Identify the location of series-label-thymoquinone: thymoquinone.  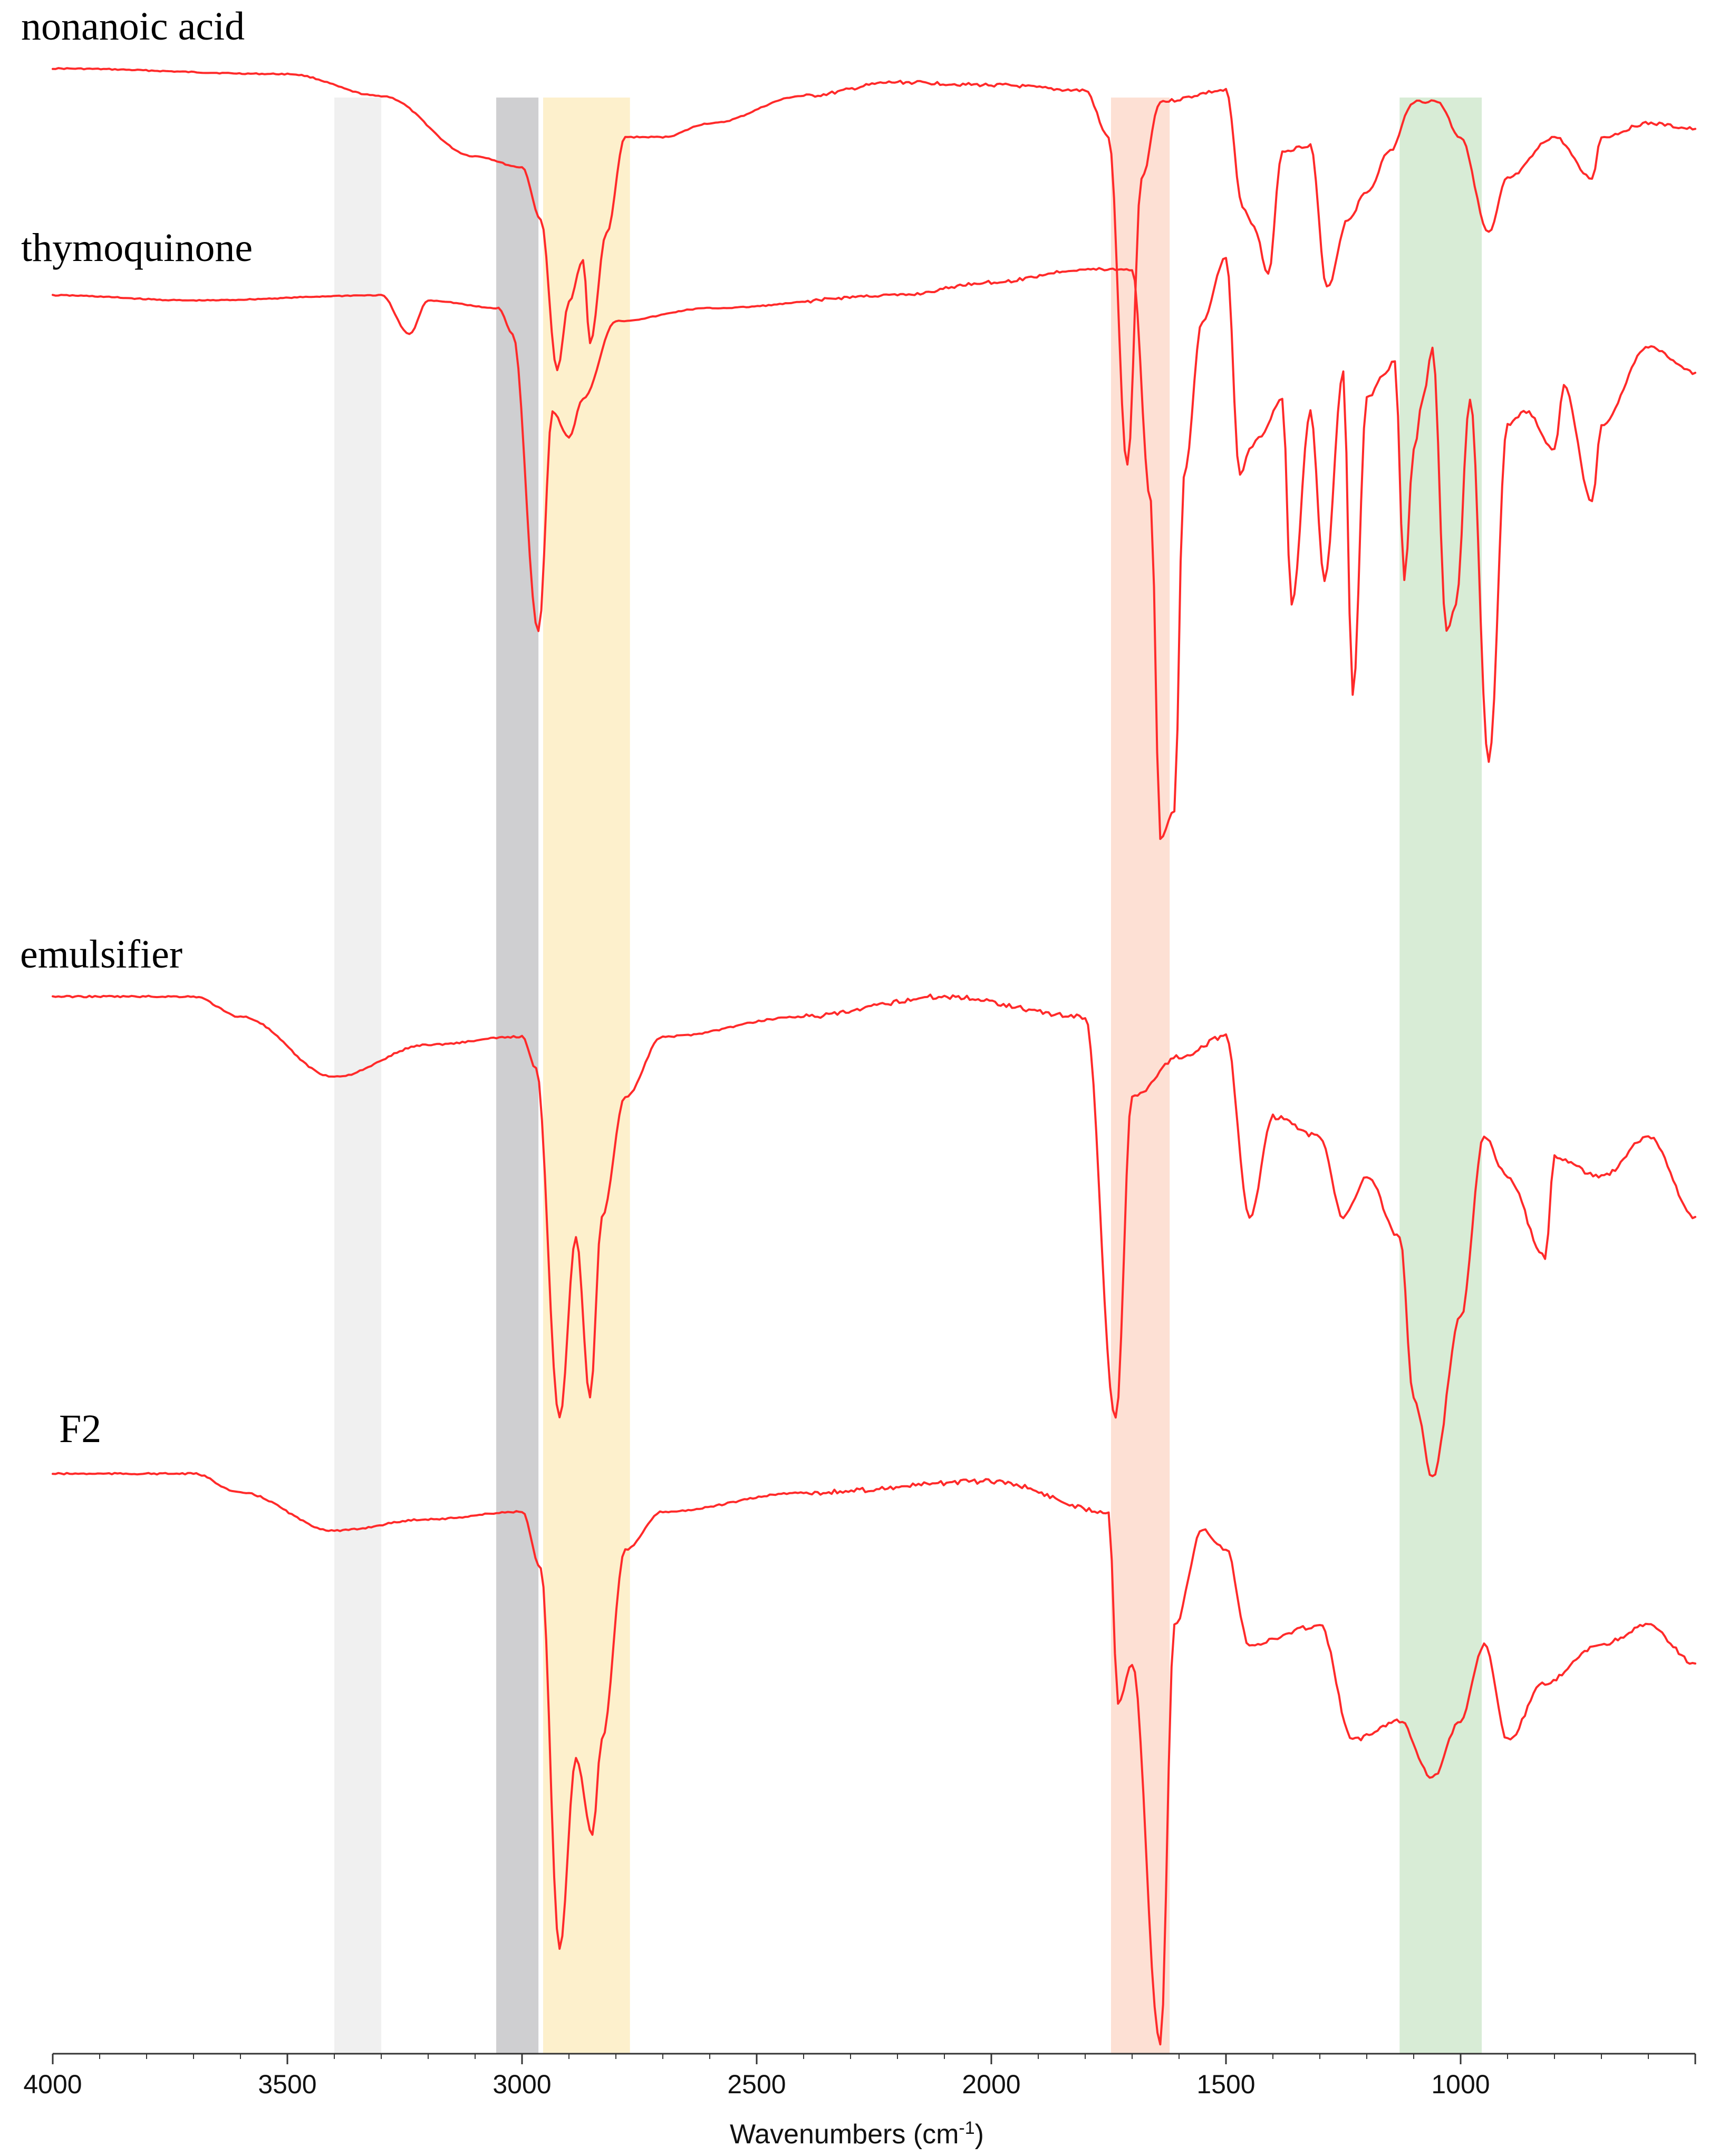
(137, 248).